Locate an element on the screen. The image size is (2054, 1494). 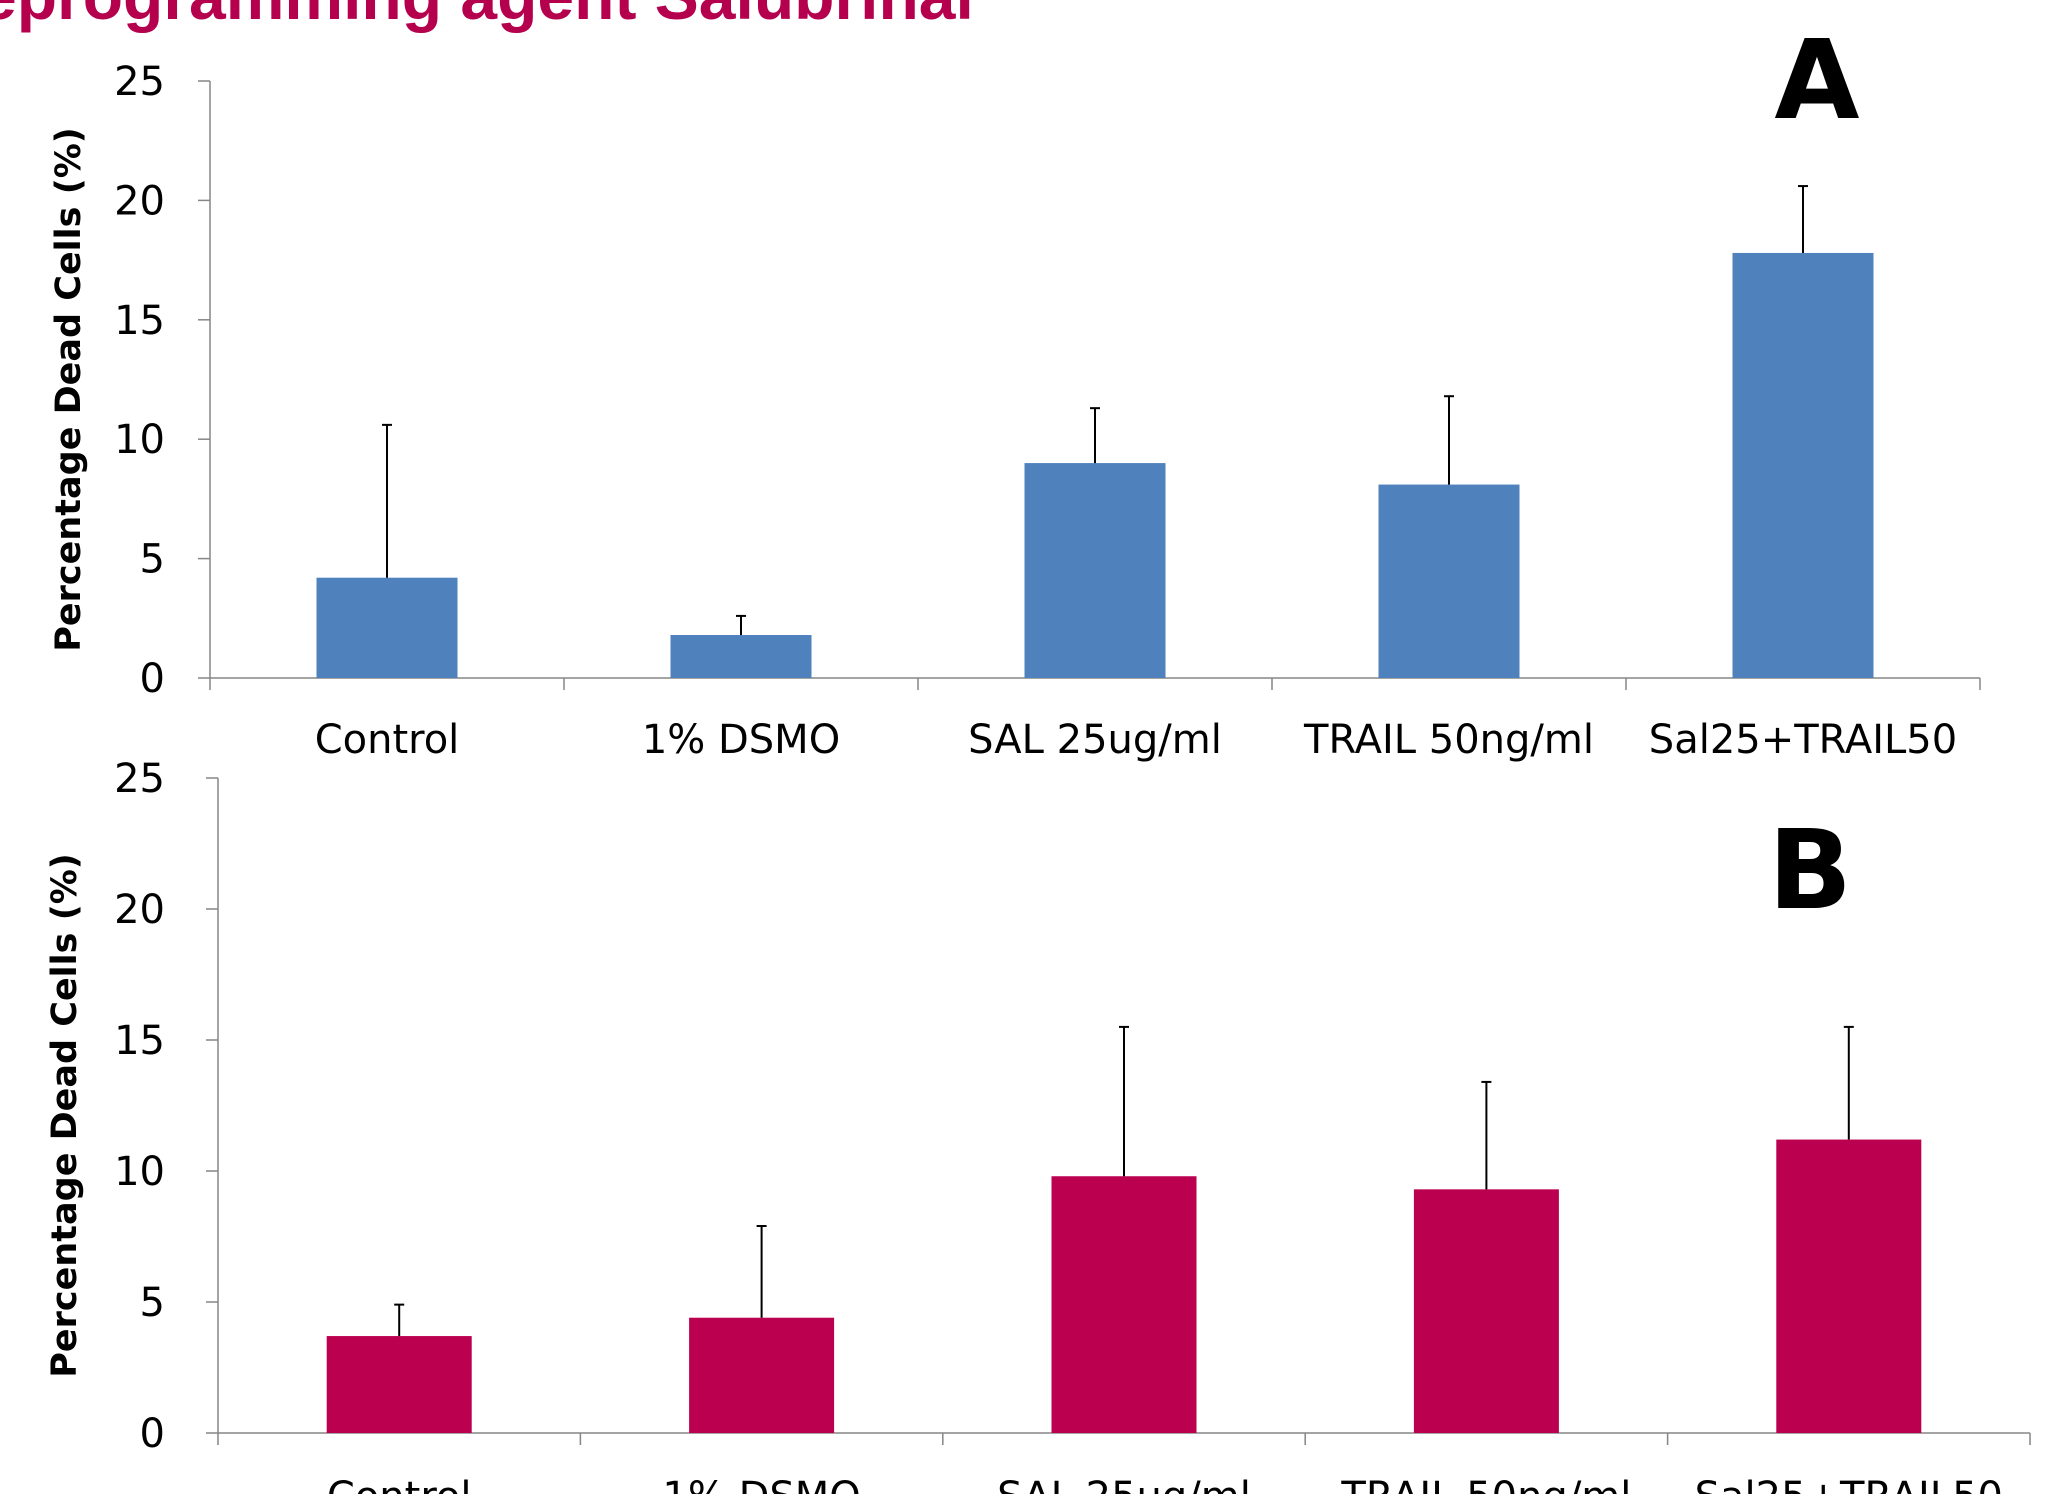
page-title: eprogramming agent Salubrinal is located at coordinates (487, 17).